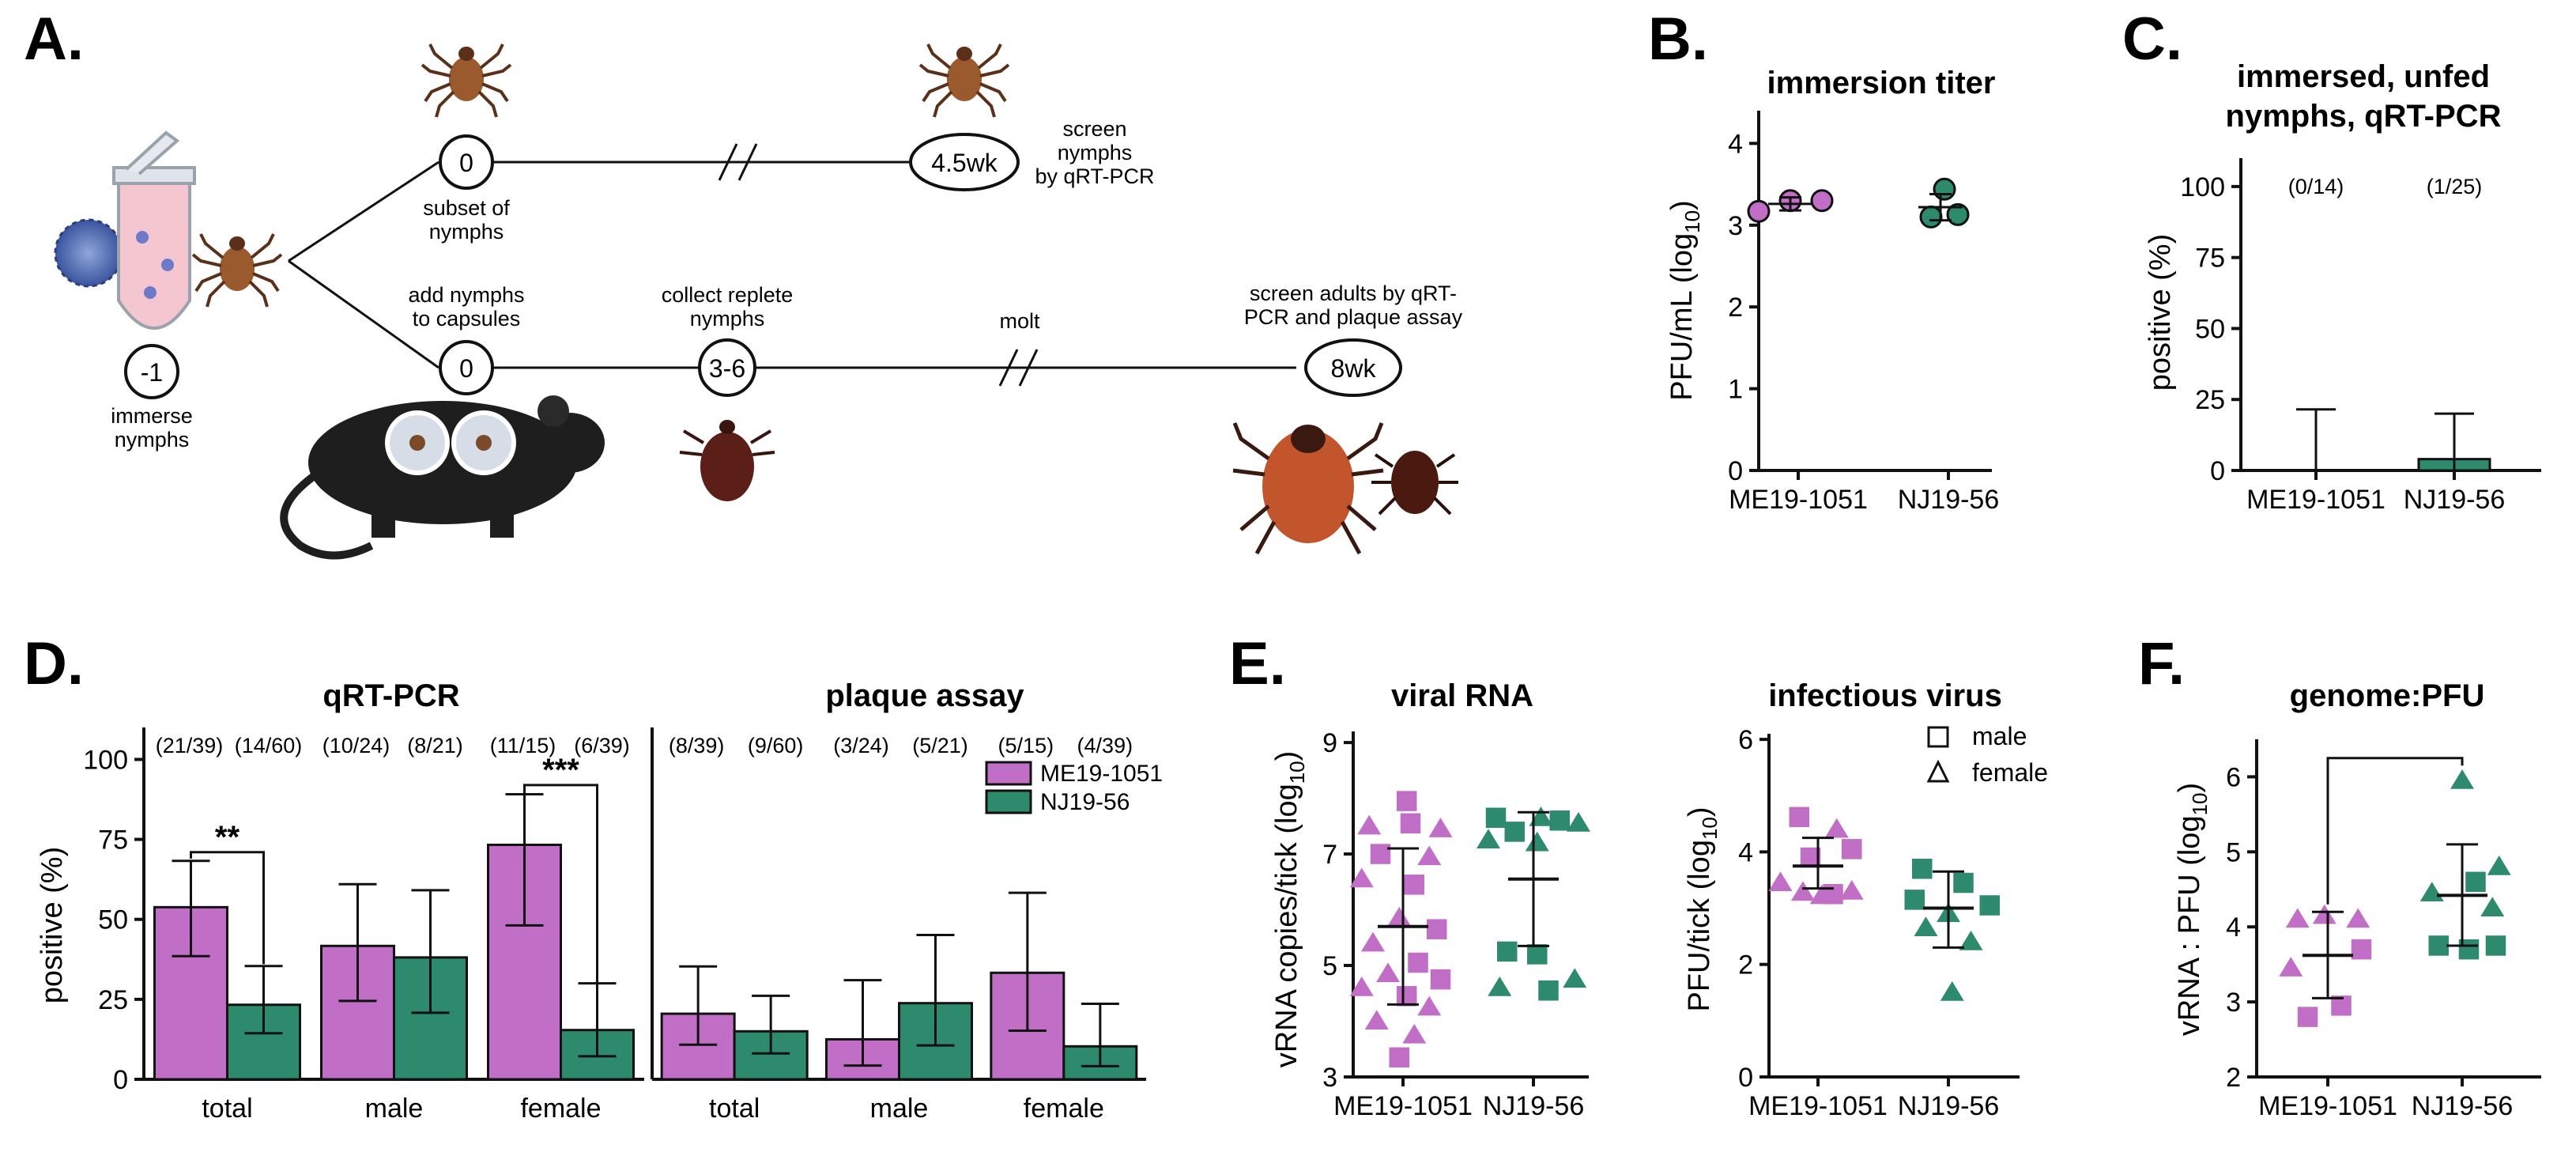 This screenshot has height=1156, width=2576. Describe the element at coordinates (1746, 740) in the screenshot. I see `e-infectious-y-tick-label: 6` at that location.